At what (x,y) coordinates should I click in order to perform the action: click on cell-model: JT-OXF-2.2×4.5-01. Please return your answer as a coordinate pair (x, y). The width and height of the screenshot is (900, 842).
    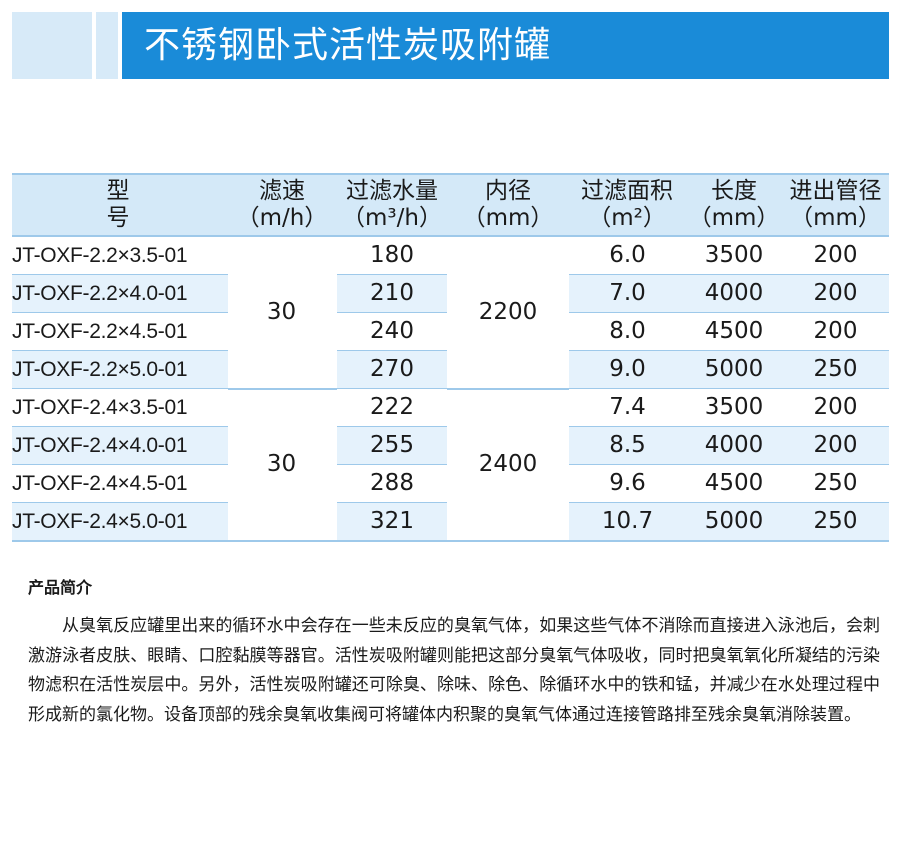
    Looking at the image, I should click on (120, 331).